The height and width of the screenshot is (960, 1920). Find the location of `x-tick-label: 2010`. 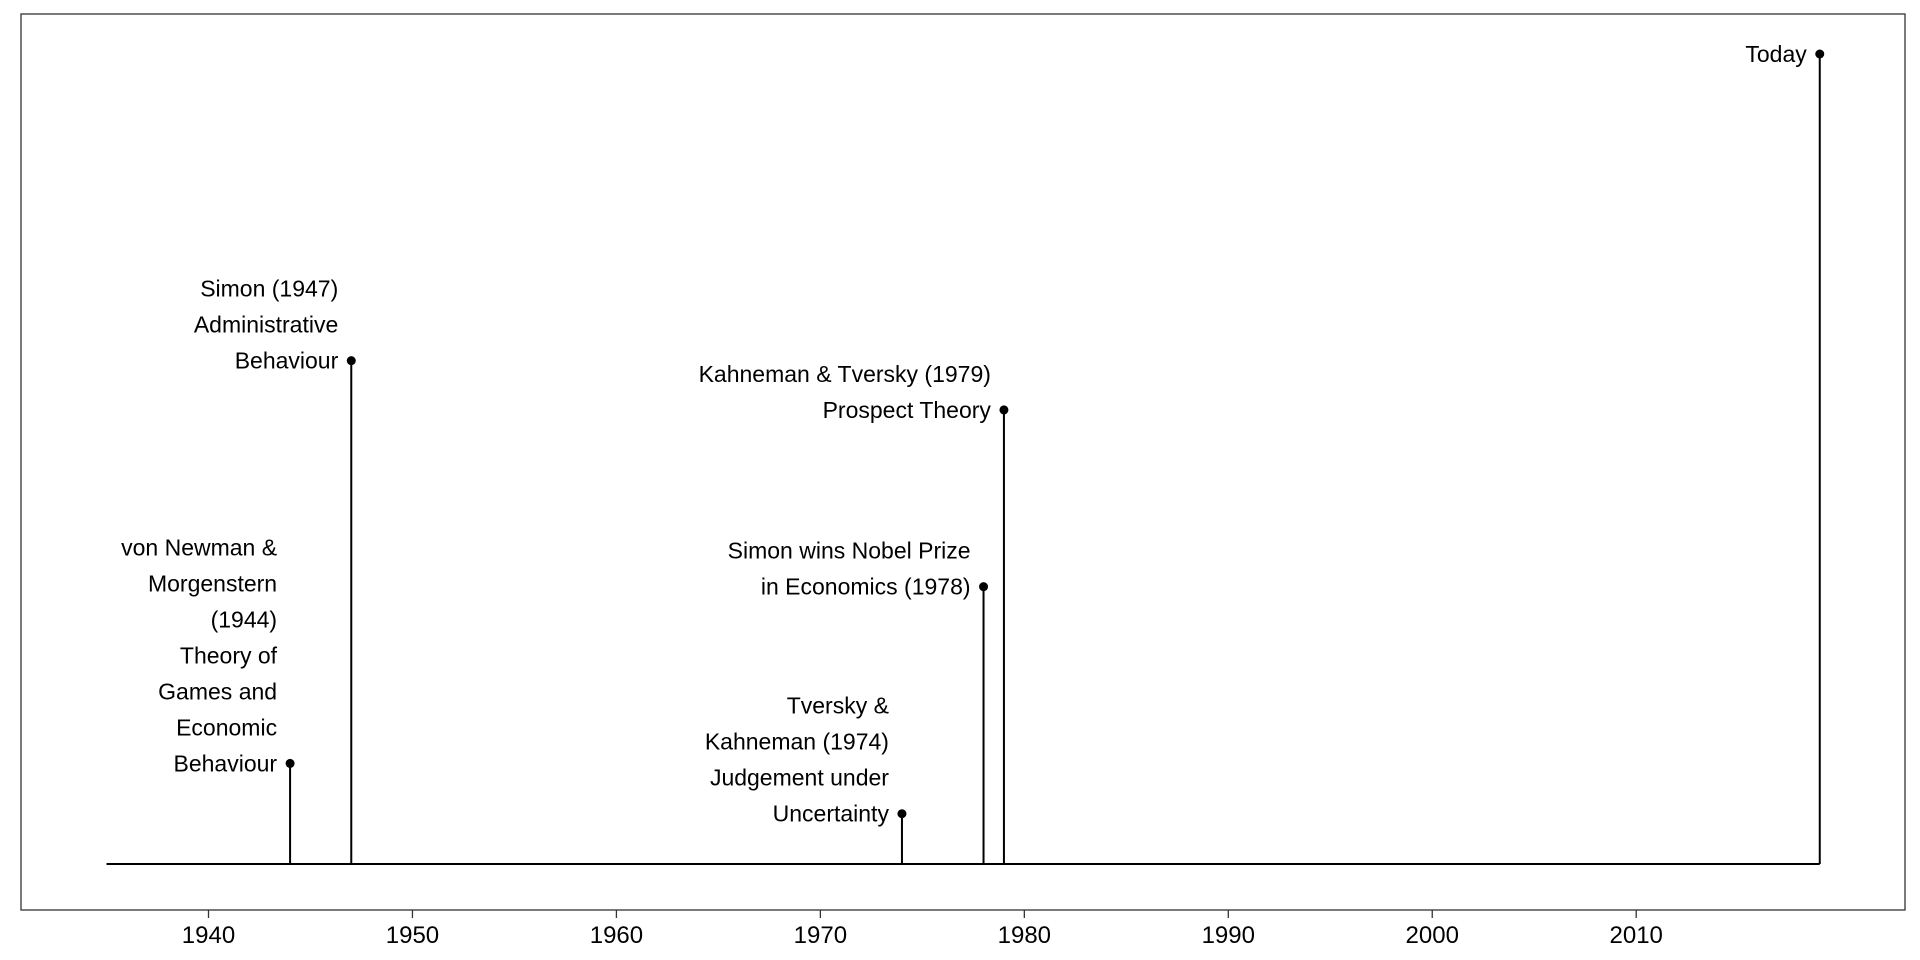

x-tick-label: 2010 is located at coordinates (1636, 935).